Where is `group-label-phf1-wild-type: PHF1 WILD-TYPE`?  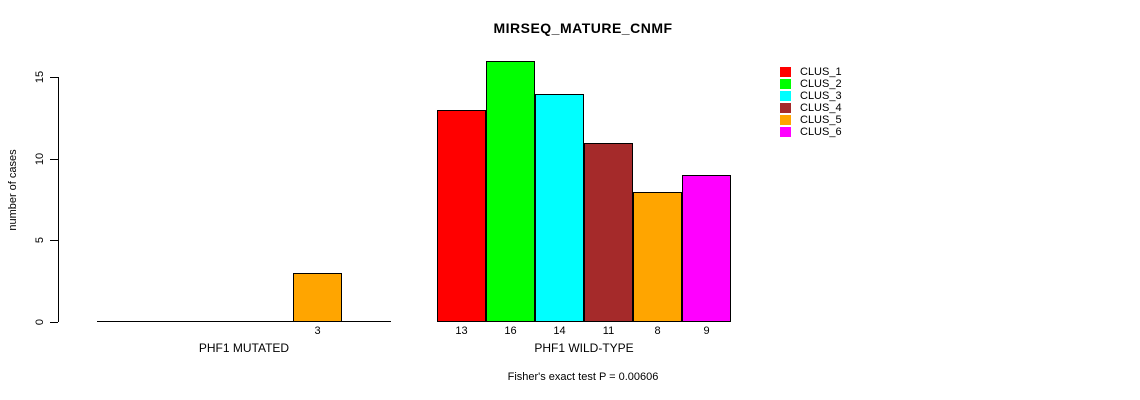
group-label-phf1-wild-type: PHF1 WILD-TYPE is located at coordinates (584, 348).